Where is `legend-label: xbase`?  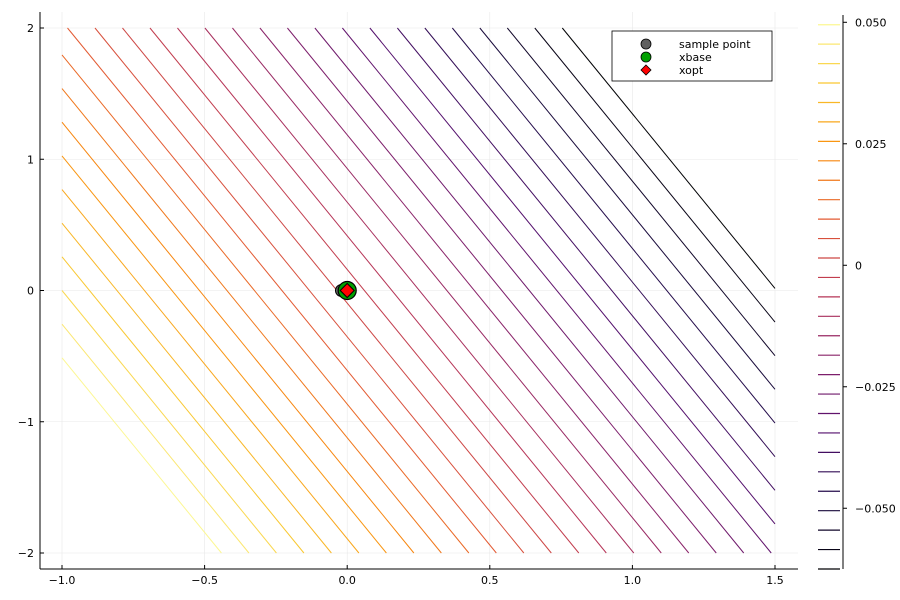 legend-label: xbase is located at coordinates (695, 57).